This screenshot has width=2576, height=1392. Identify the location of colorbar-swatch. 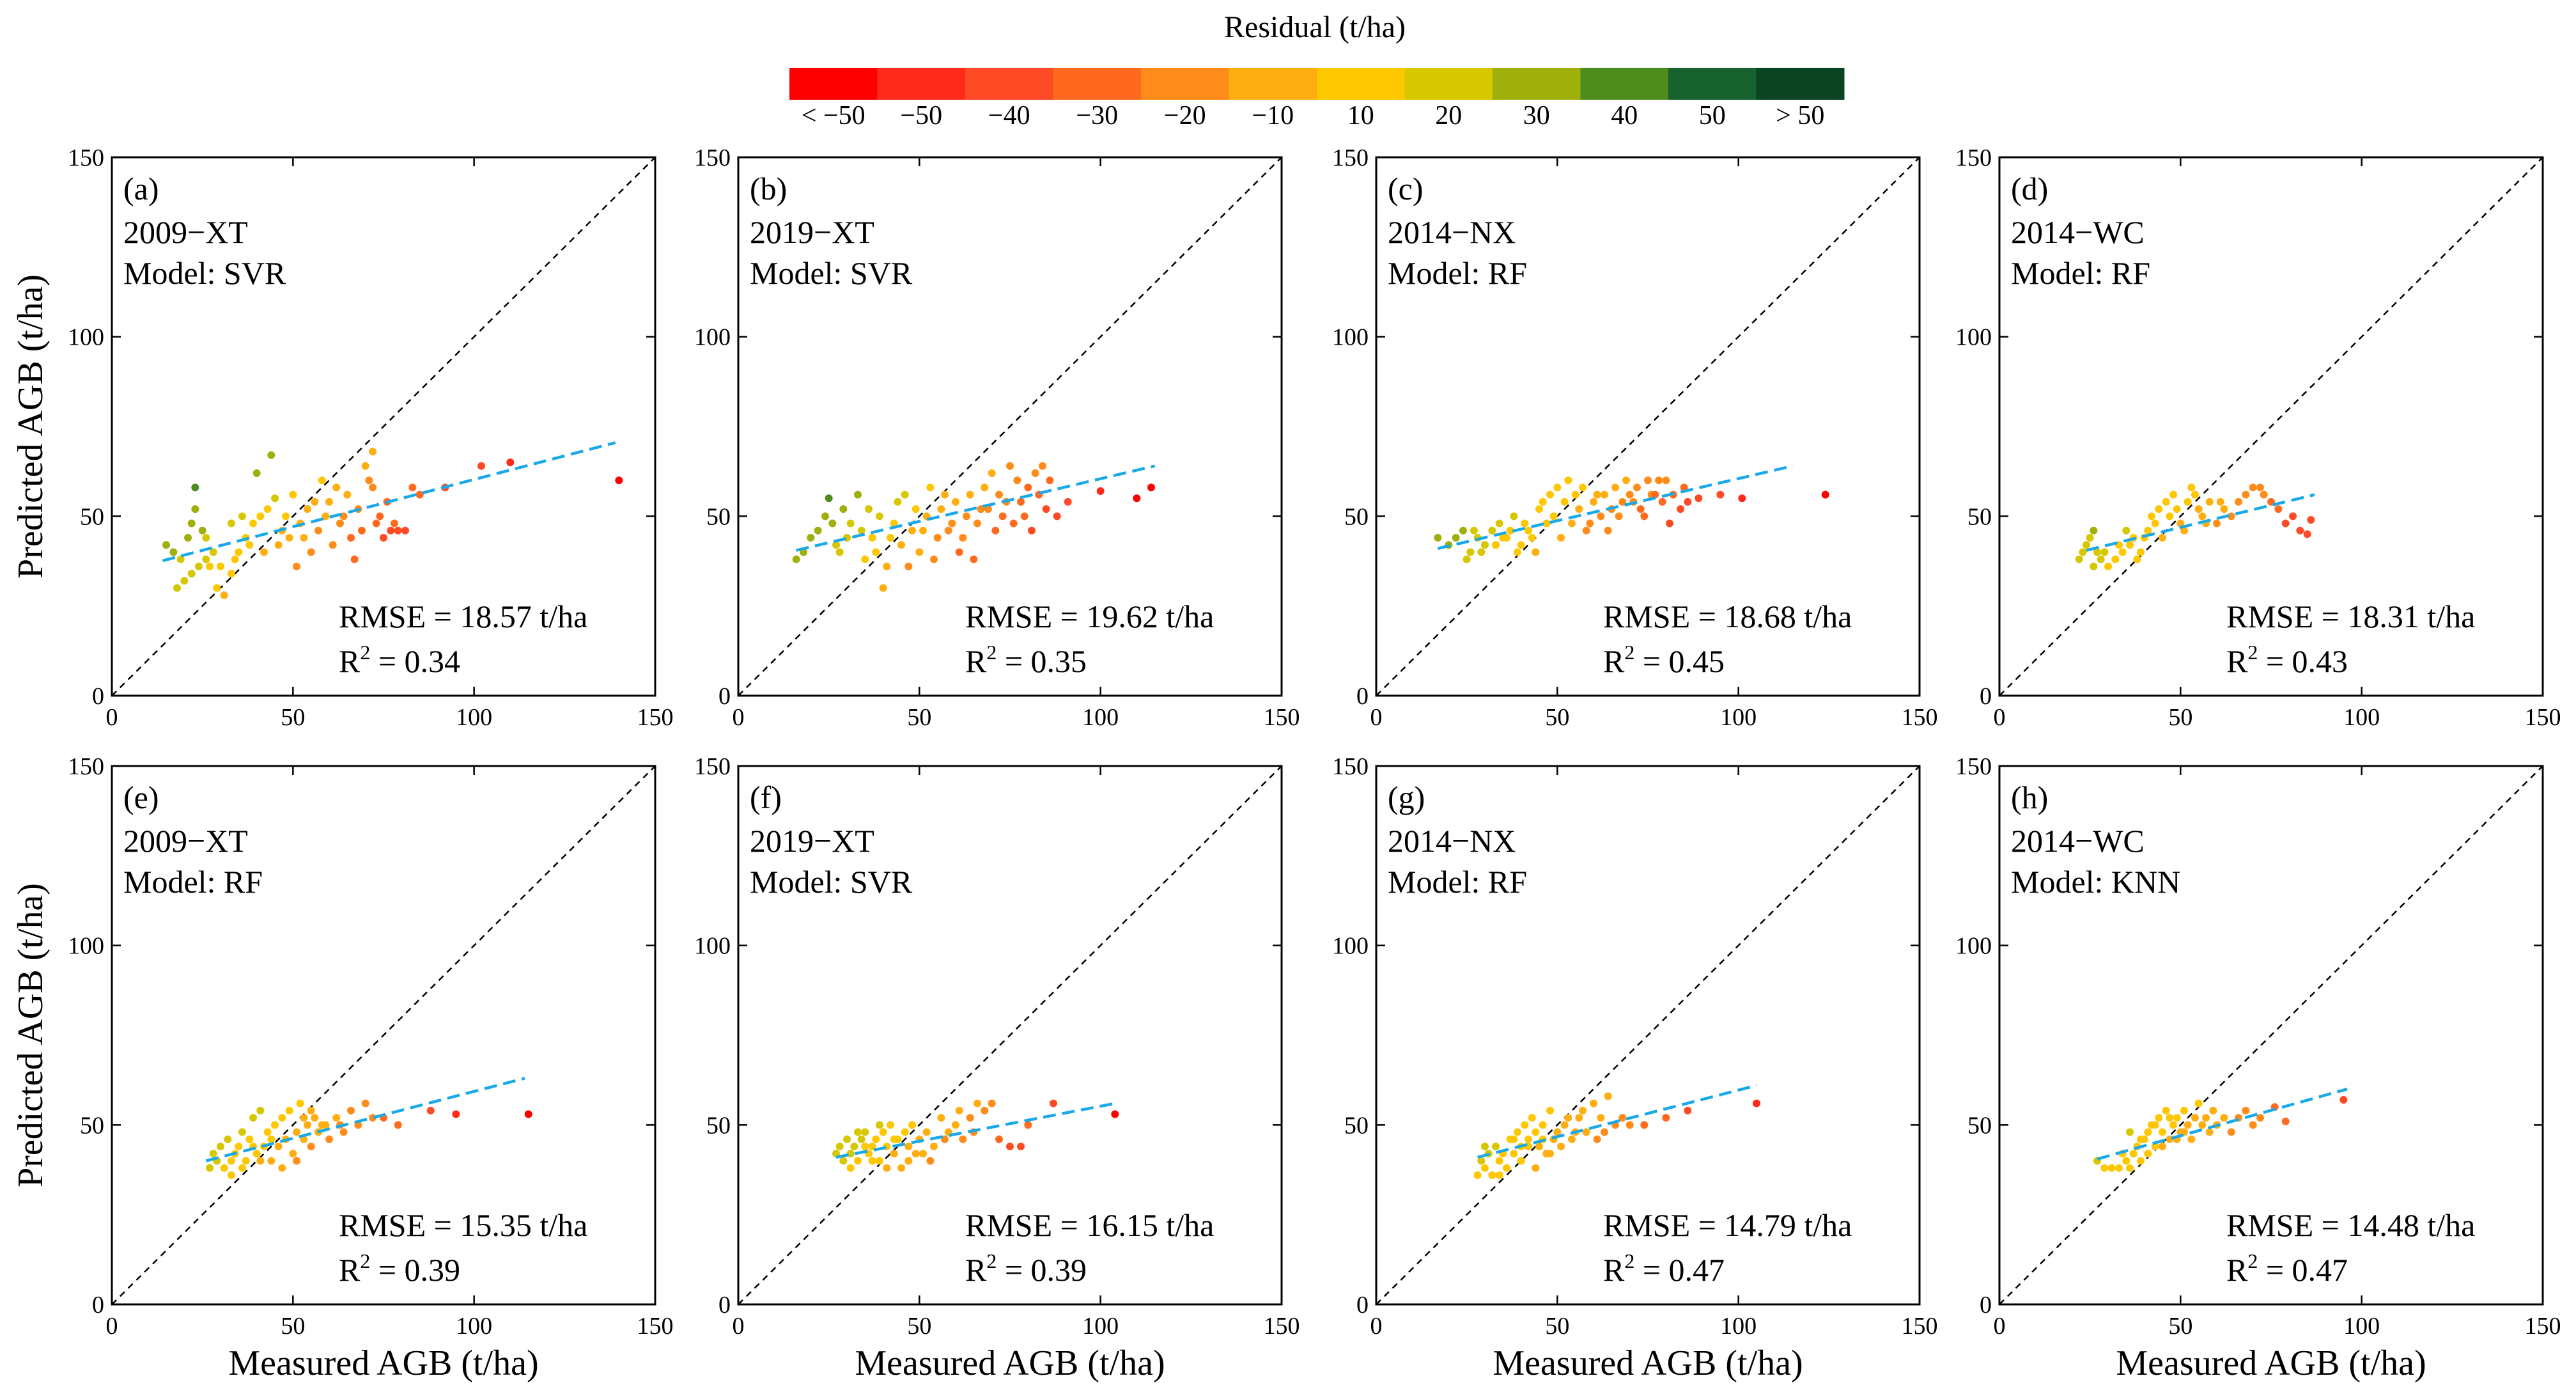
(1185, 84).